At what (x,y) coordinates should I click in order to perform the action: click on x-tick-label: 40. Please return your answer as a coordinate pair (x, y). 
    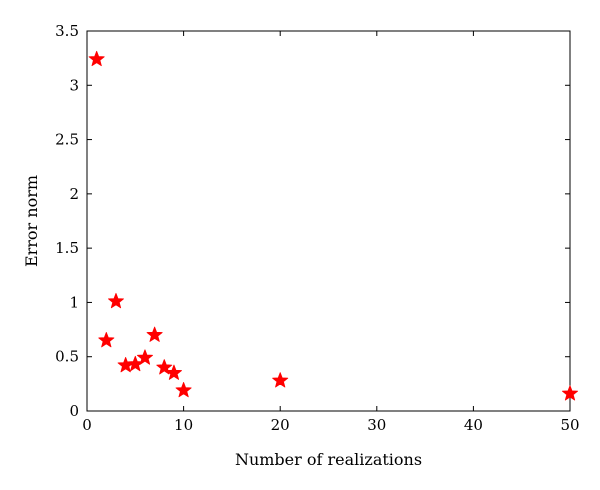
    Looking at the image, I should click on (473, 425).